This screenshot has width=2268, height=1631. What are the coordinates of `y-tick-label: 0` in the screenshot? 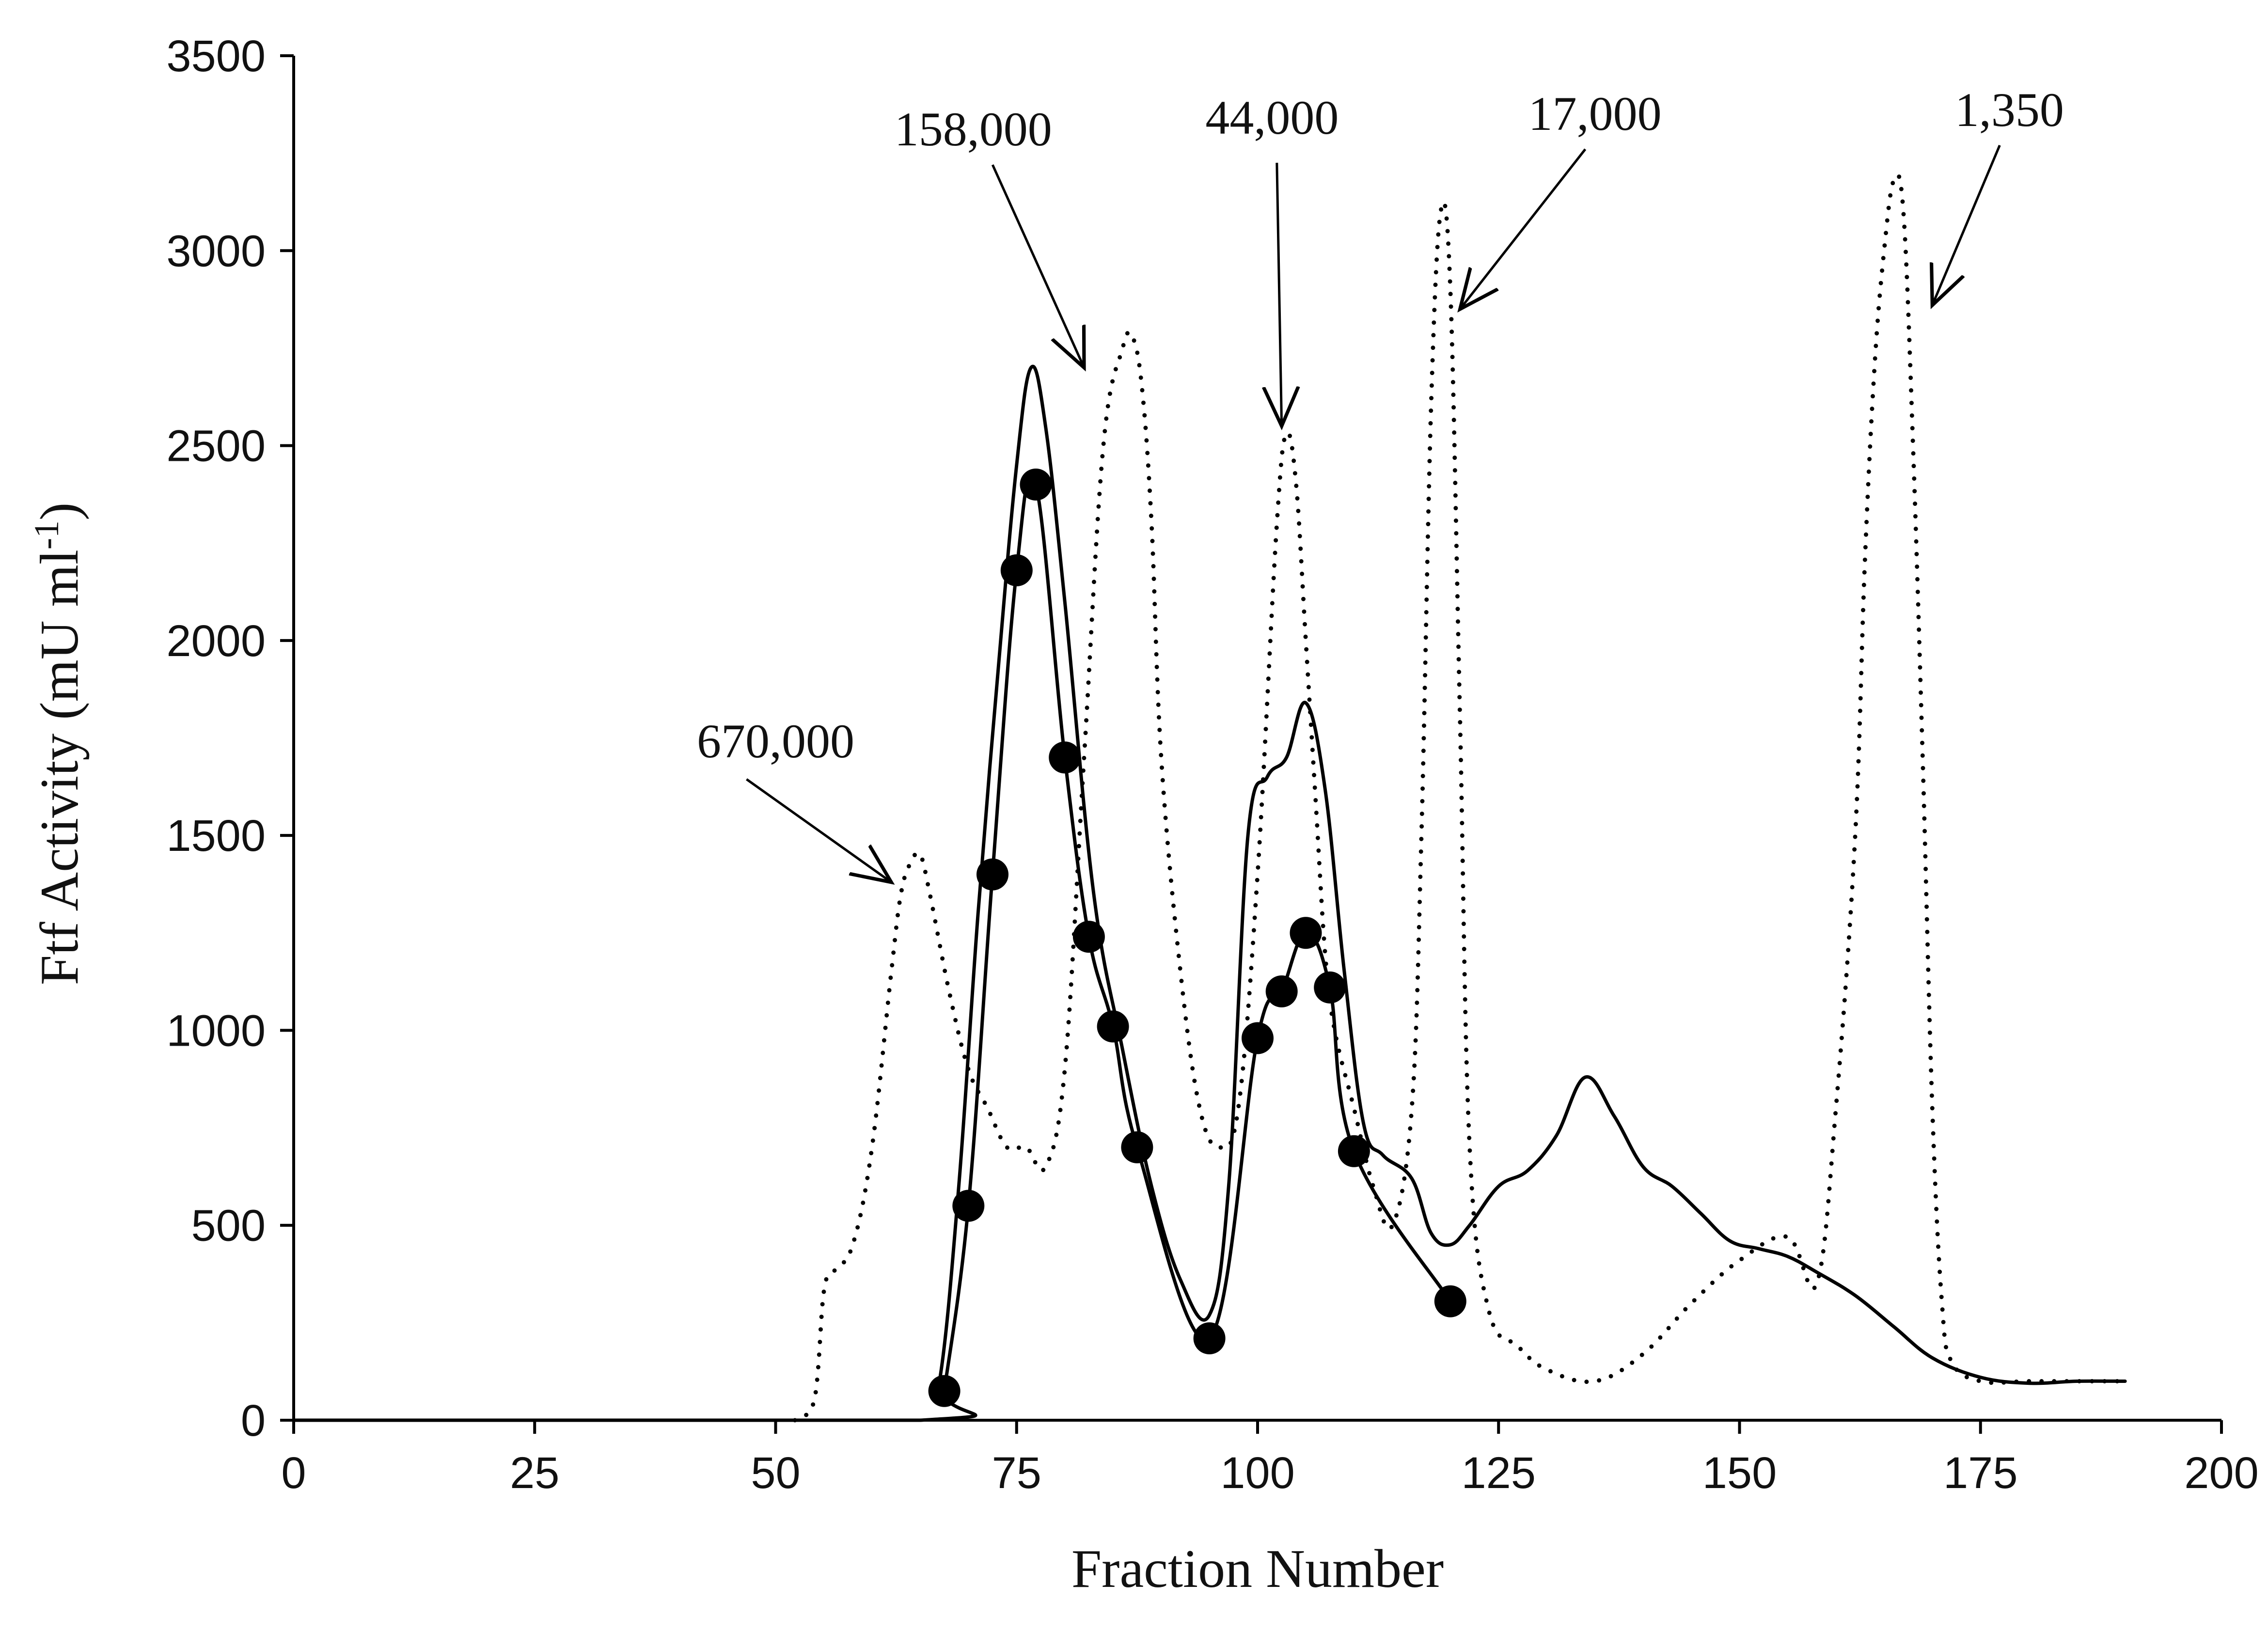 It's located at (254, 1421).